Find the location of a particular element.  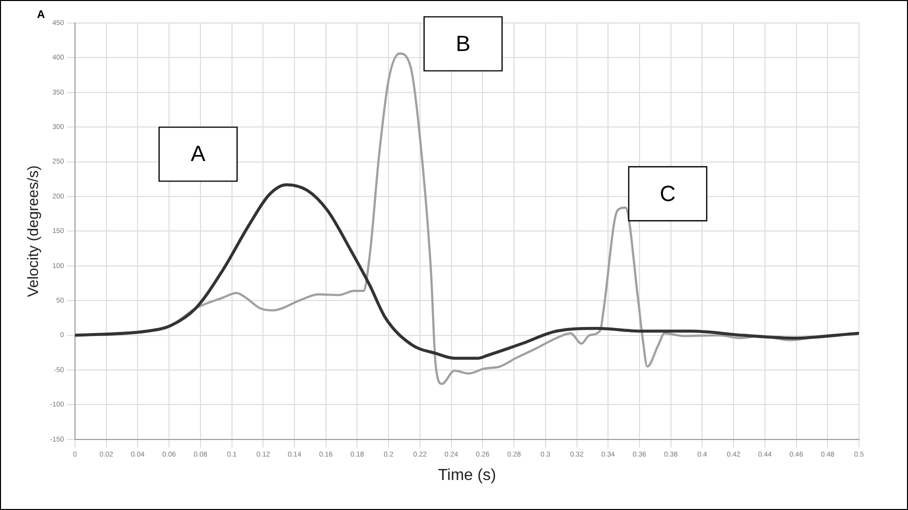

x-axis-title: Time (s) is located at coordinates (467, 475).